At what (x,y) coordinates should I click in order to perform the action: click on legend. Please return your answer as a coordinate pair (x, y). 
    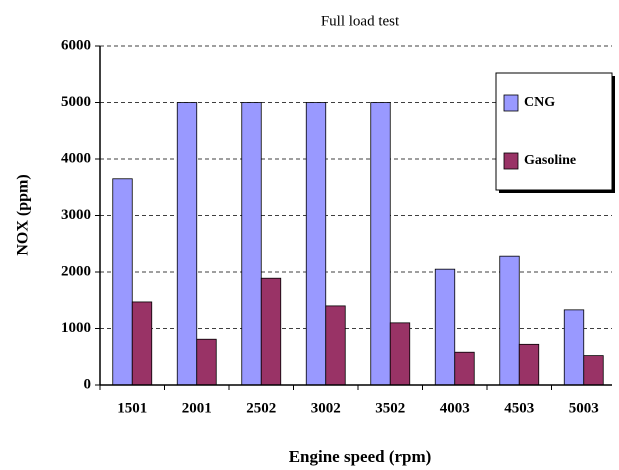
    Looking at the image, I should click on (554, 131).